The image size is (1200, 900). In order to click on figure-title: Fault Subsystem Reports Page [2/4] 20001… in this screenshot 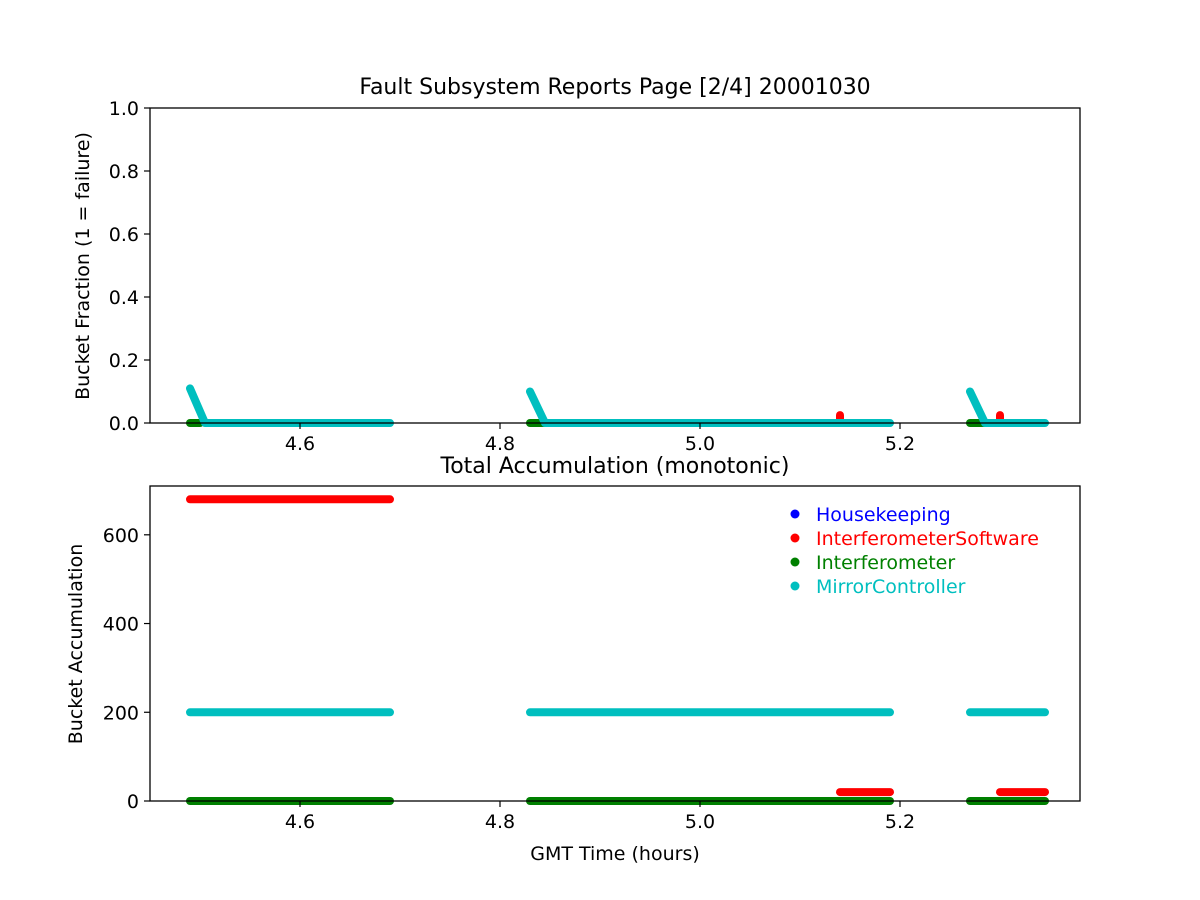, I will do `click(614, 87)`.